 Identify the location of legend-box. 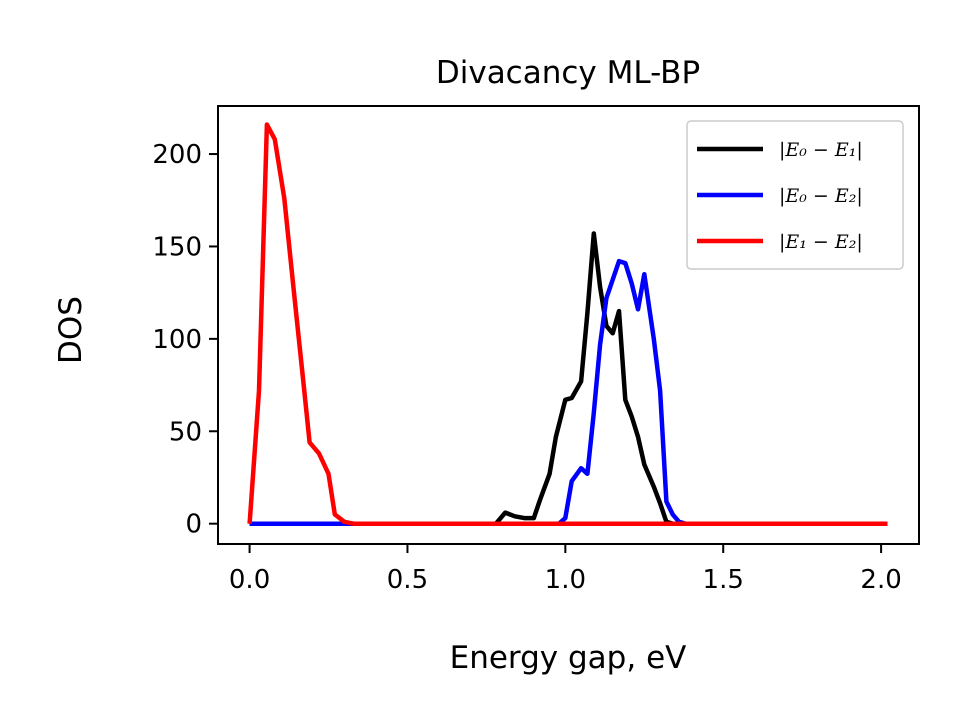
(795, 195).